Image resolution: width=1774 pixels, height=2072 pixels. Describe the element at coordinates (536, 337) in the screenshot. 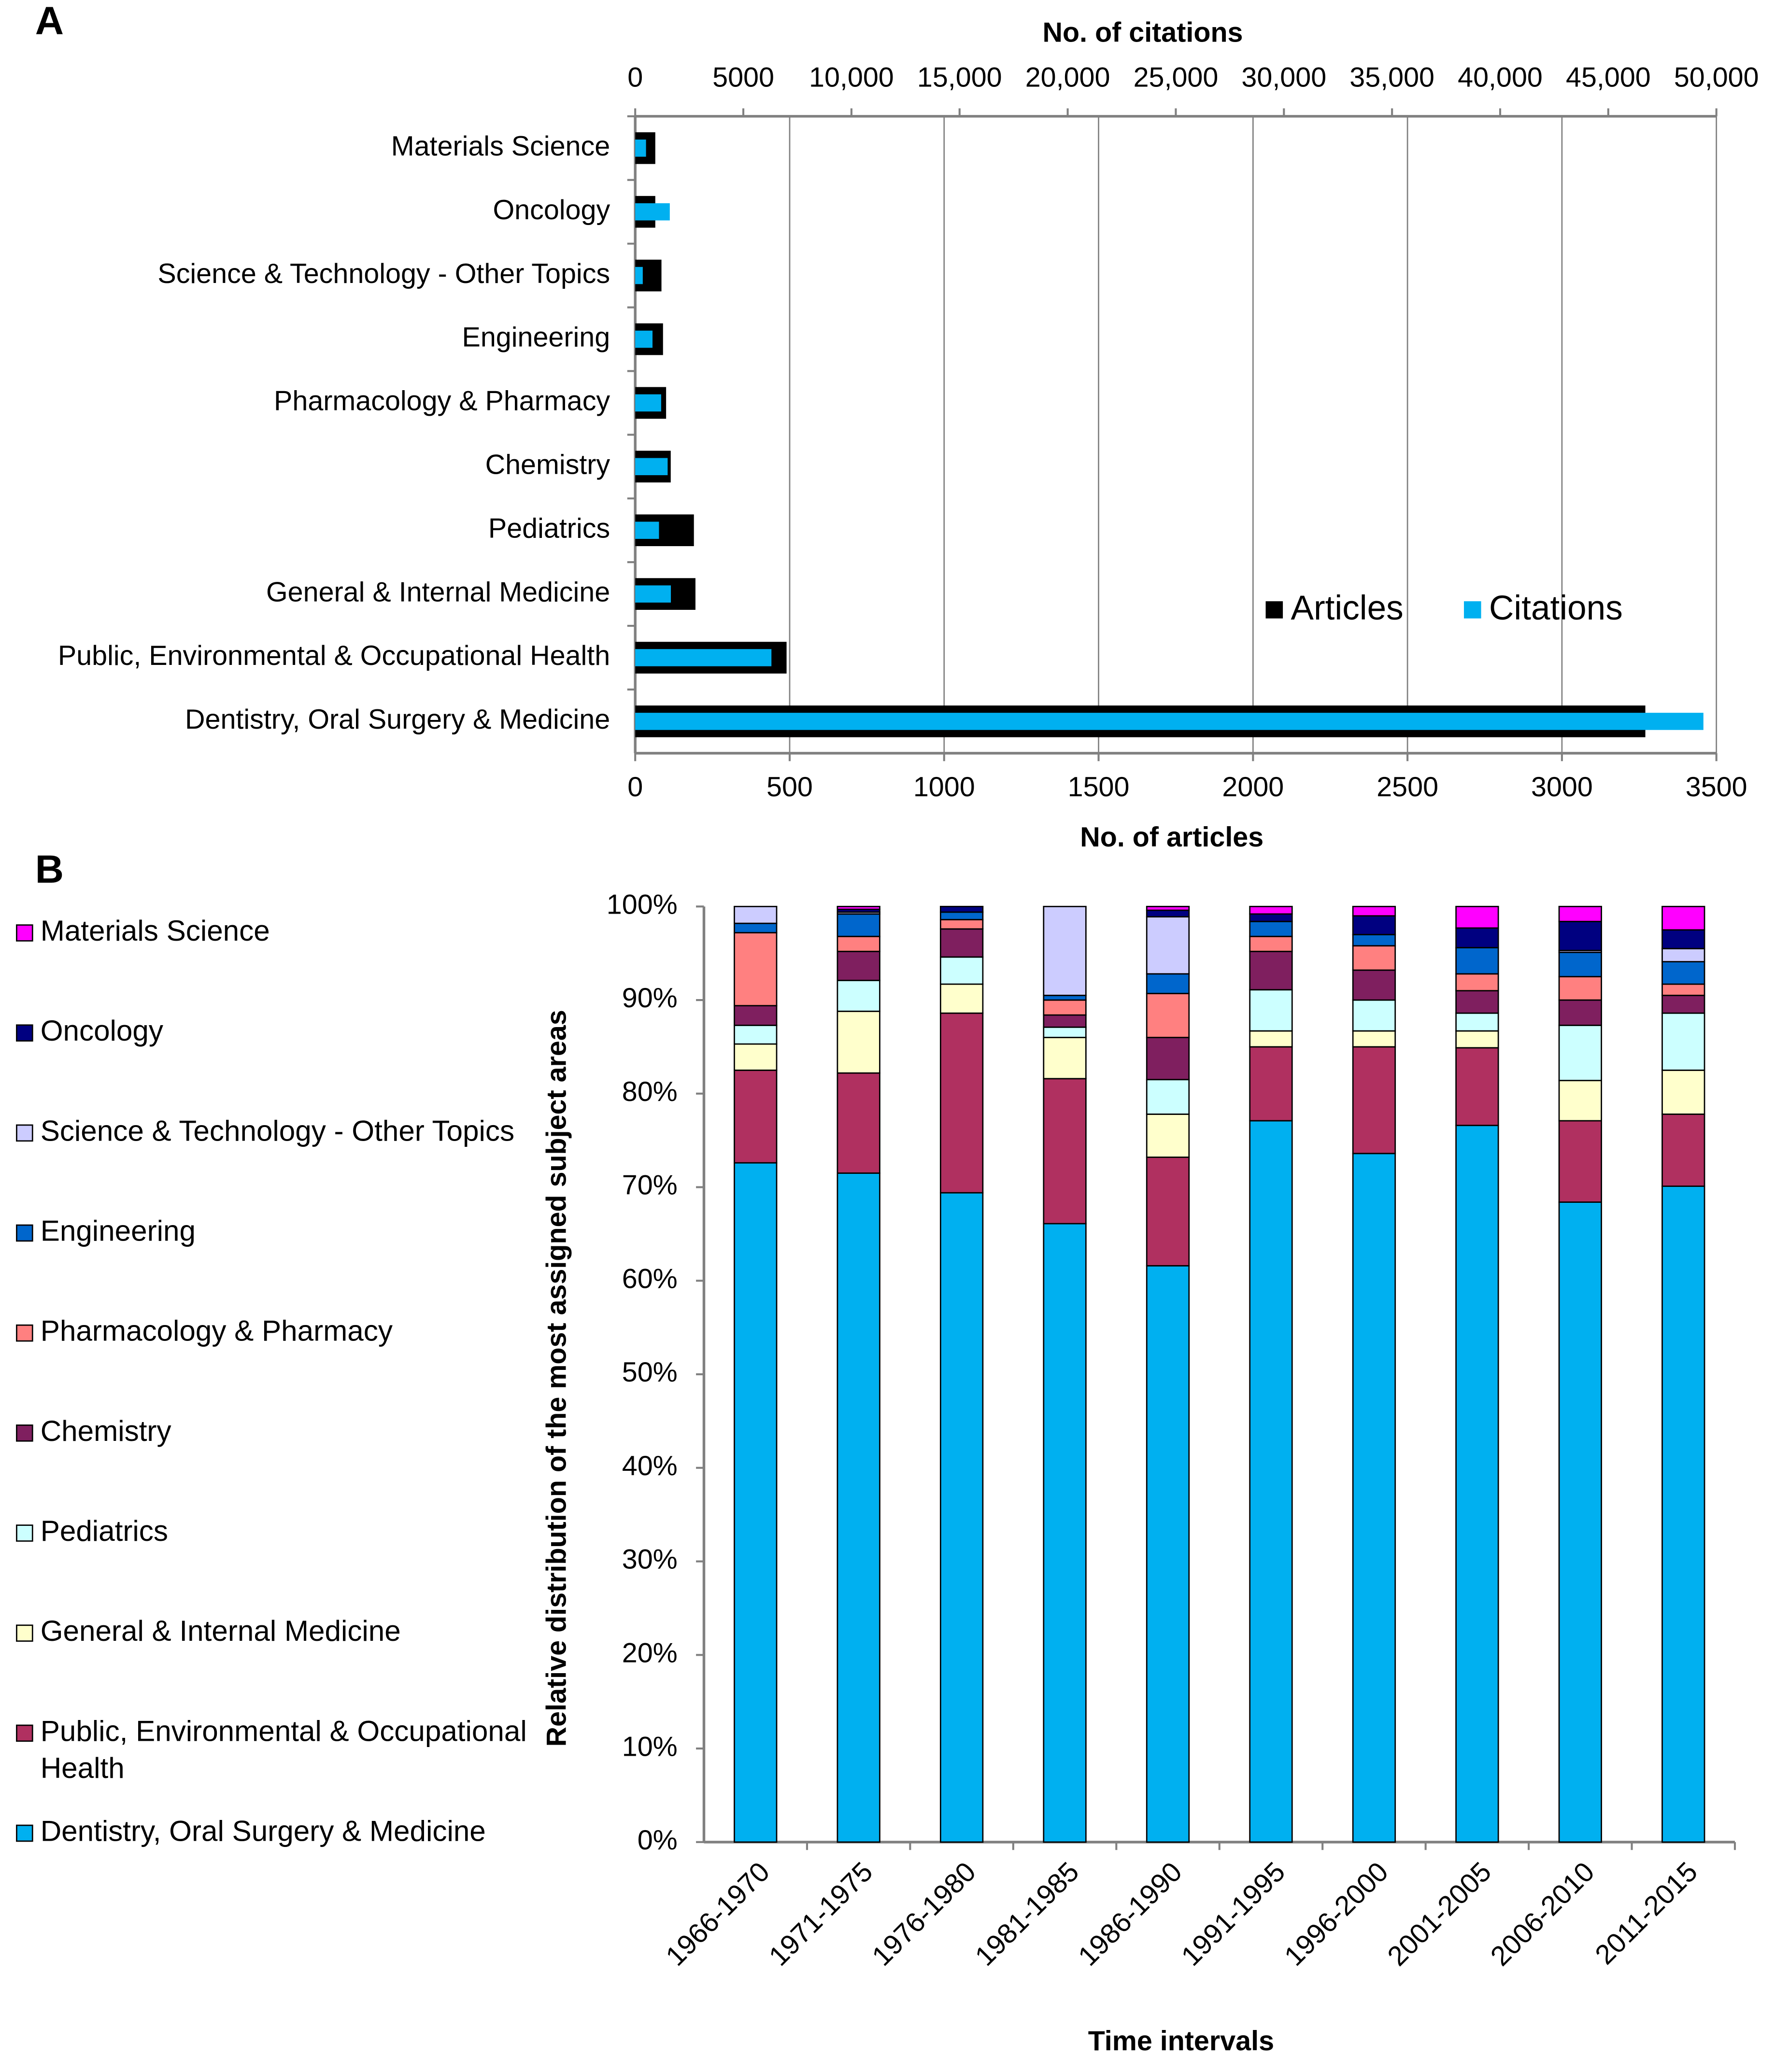

I see `y-tick-label: Engineering` at that location.